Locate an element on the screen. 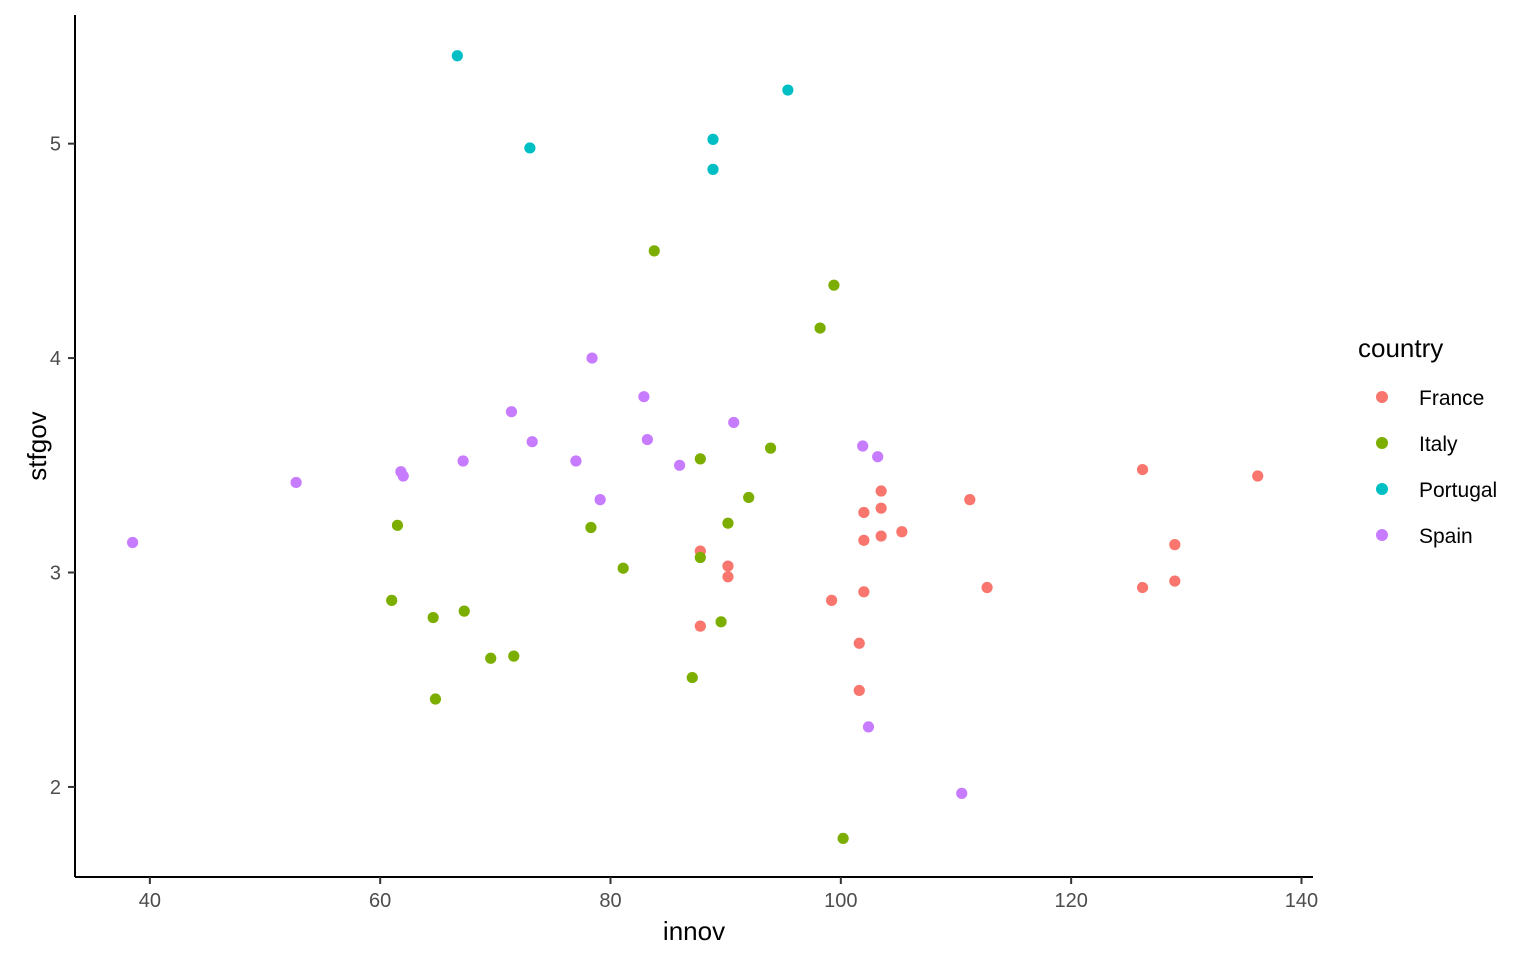 Image resolution: width=1536 pixels, height=960 pixels. legend-label-spain: Spain is located at coordinates (1446, 536).